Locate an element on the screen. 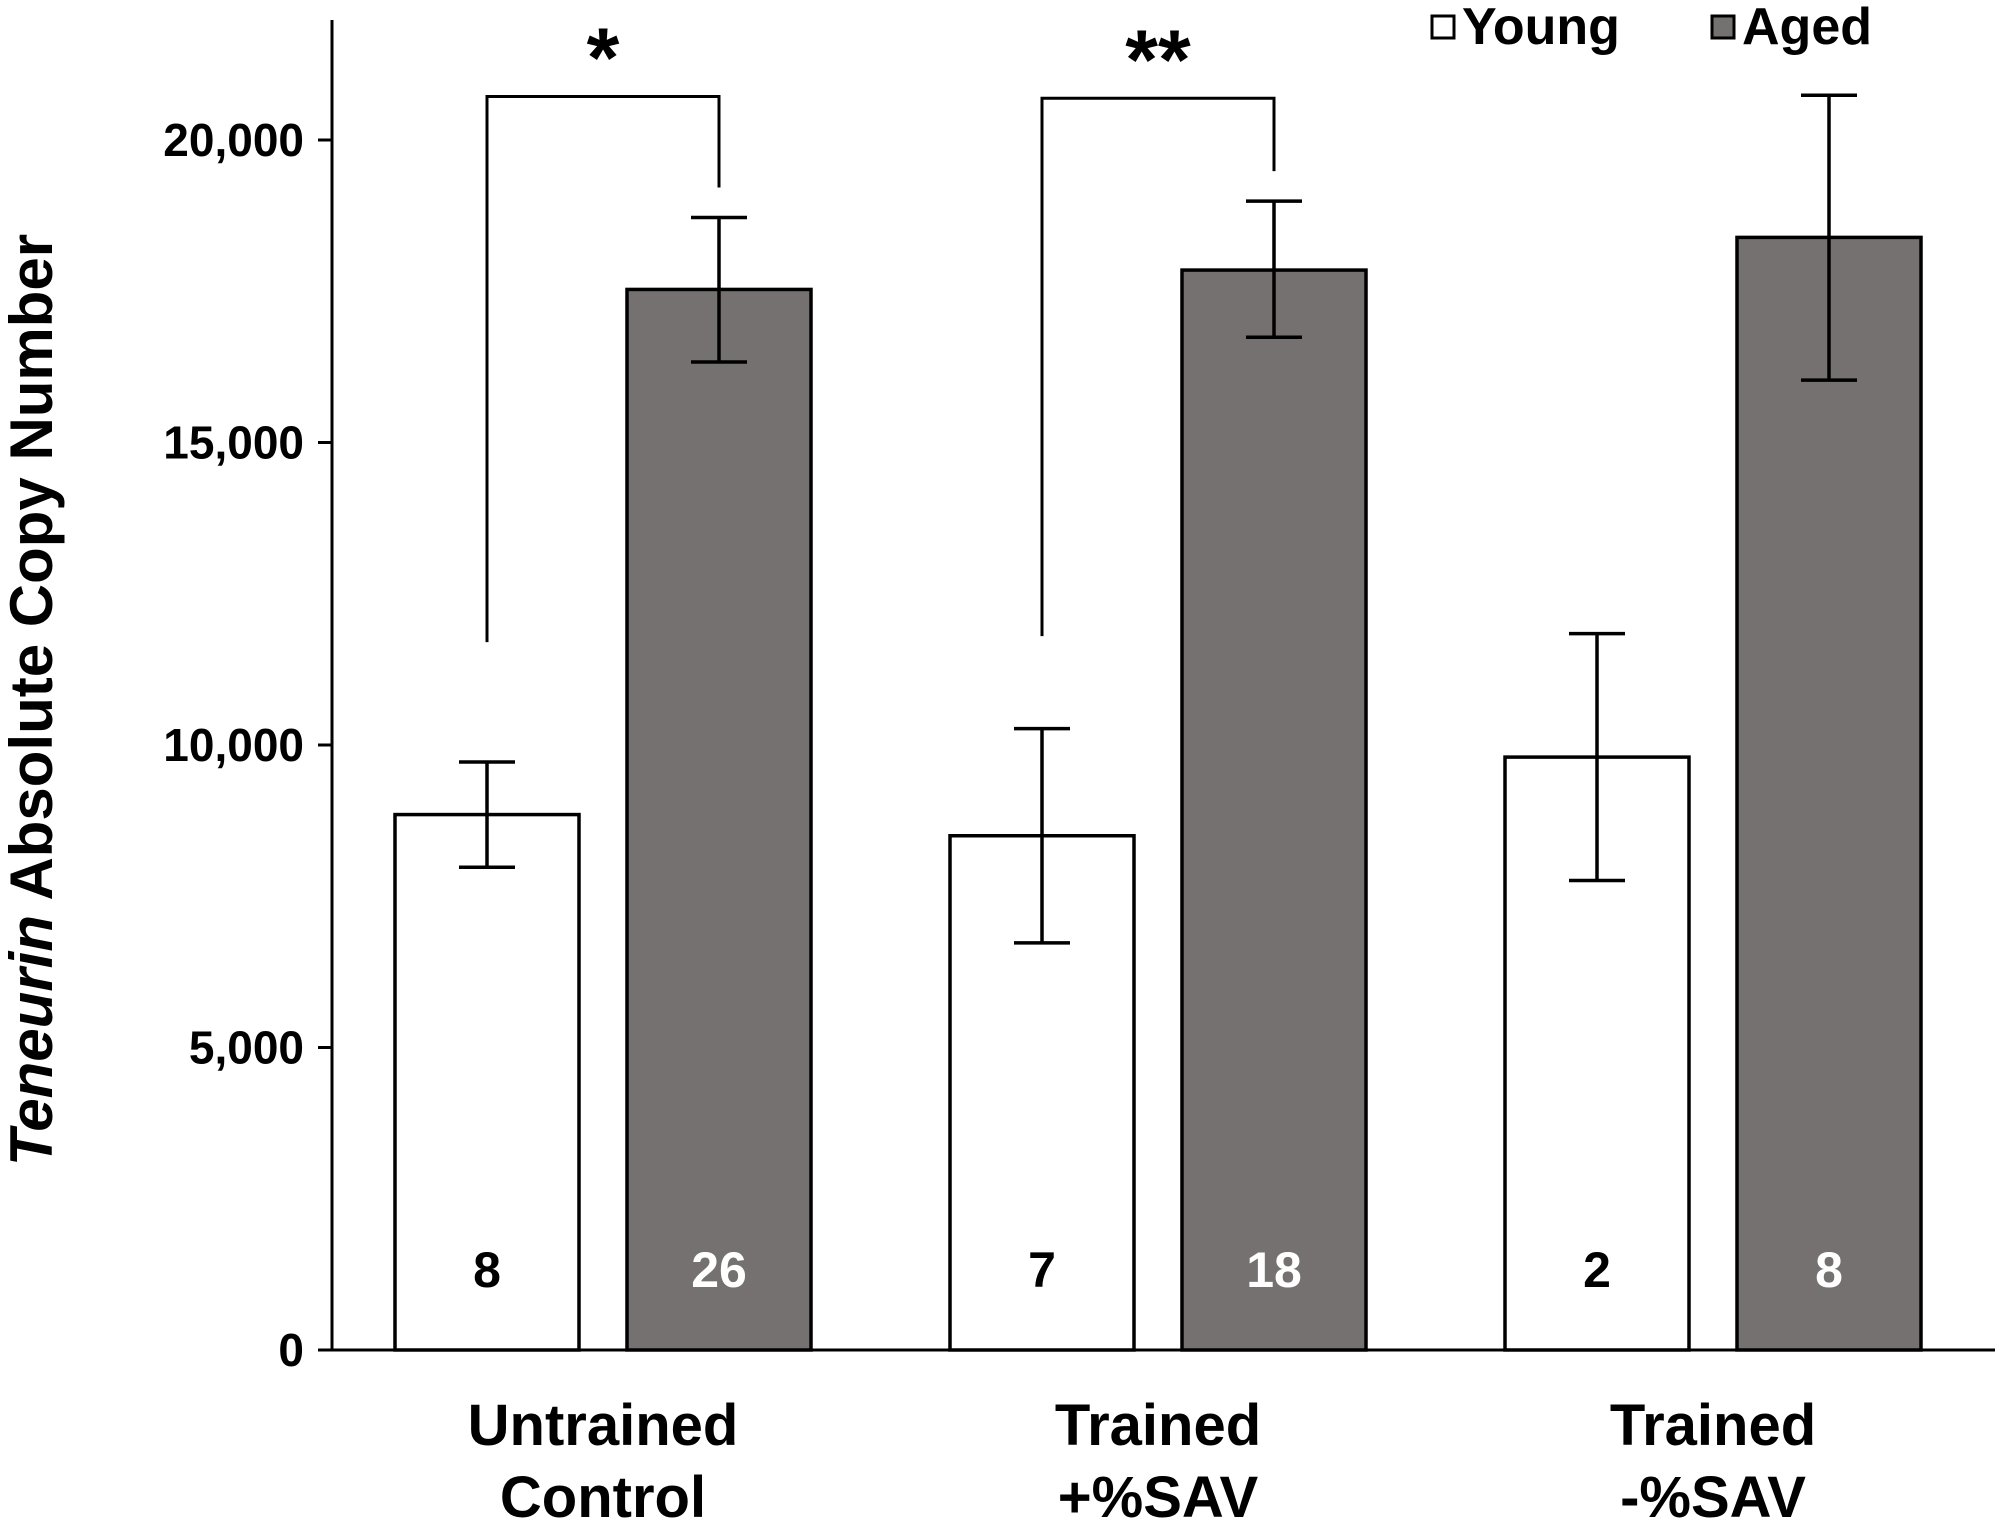 This screenshot has height=1532, width=1995. legend-swatch-aged is located at coordinates (1723, 27).